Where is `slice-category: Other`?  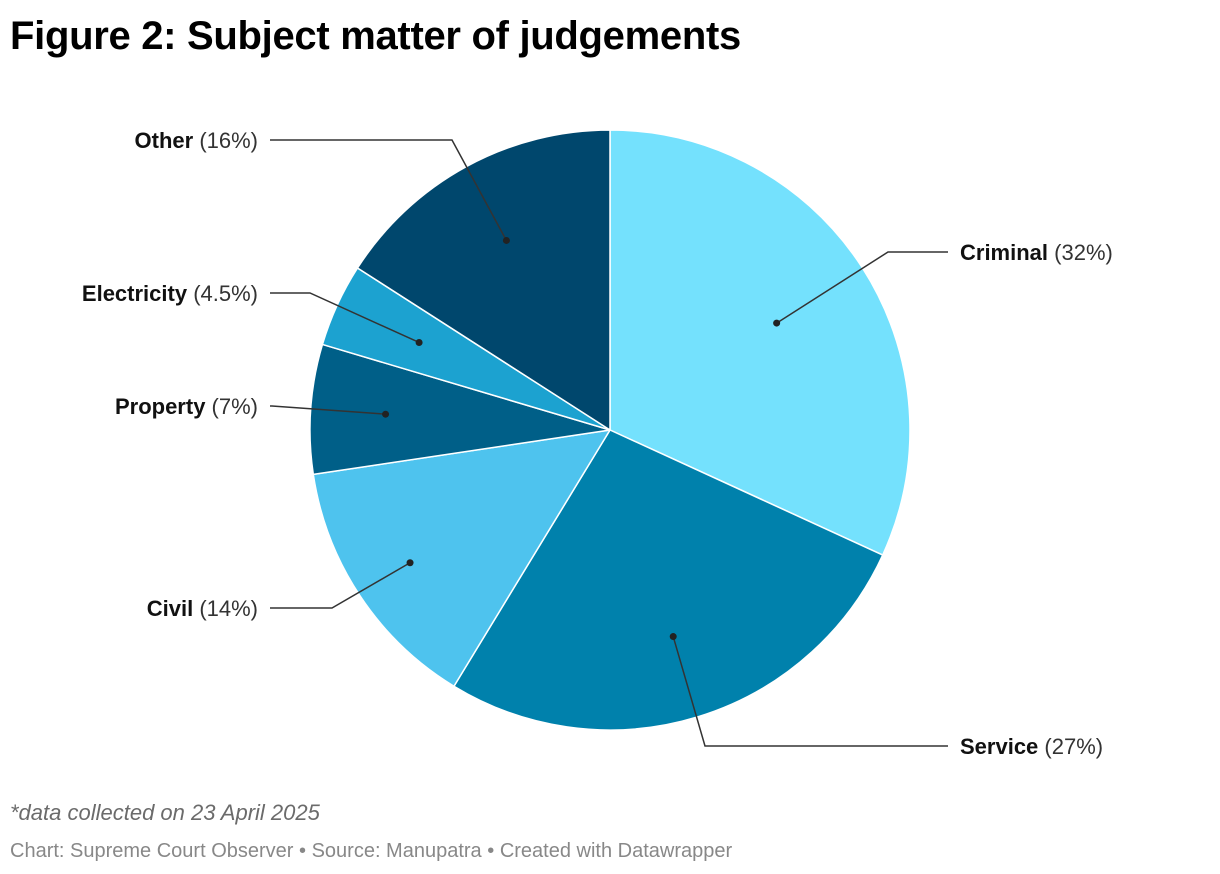
slice-category: Other is located at coordinates (164, 140).